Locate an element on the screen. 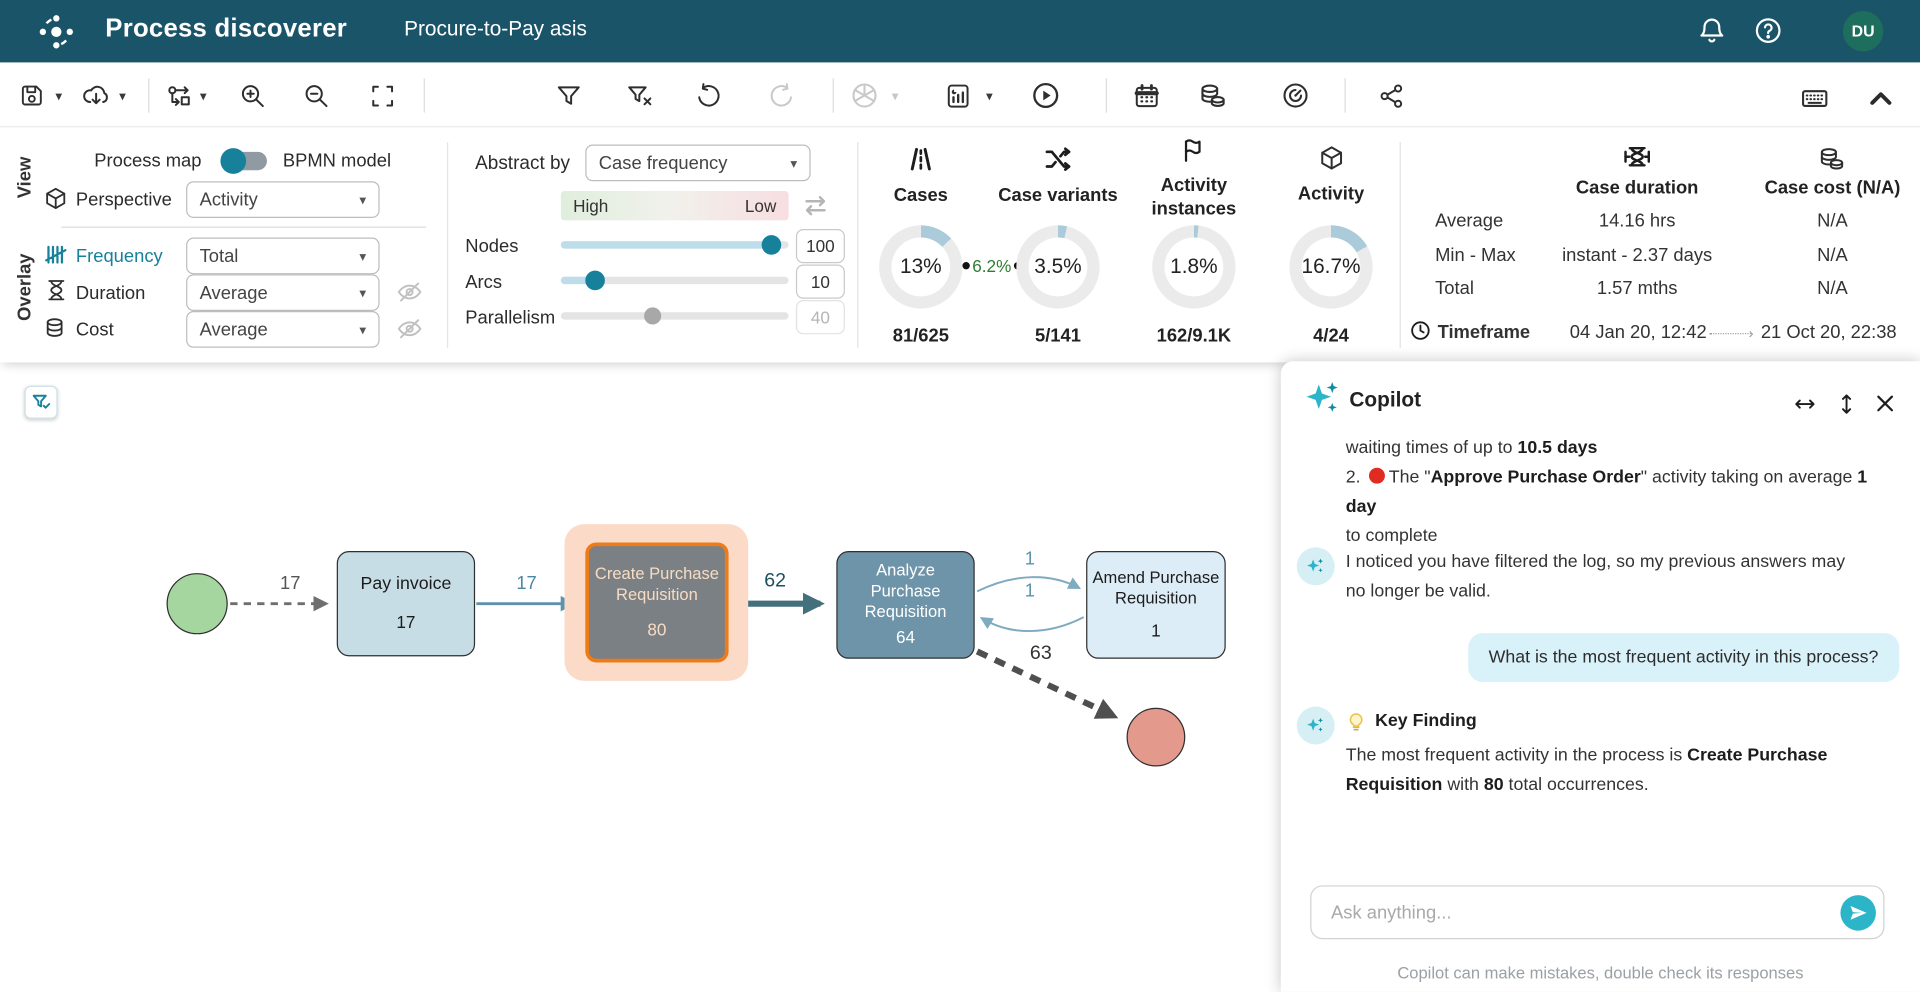  bpmn-model-label: BPMN model is located at coordinates (337, 161).